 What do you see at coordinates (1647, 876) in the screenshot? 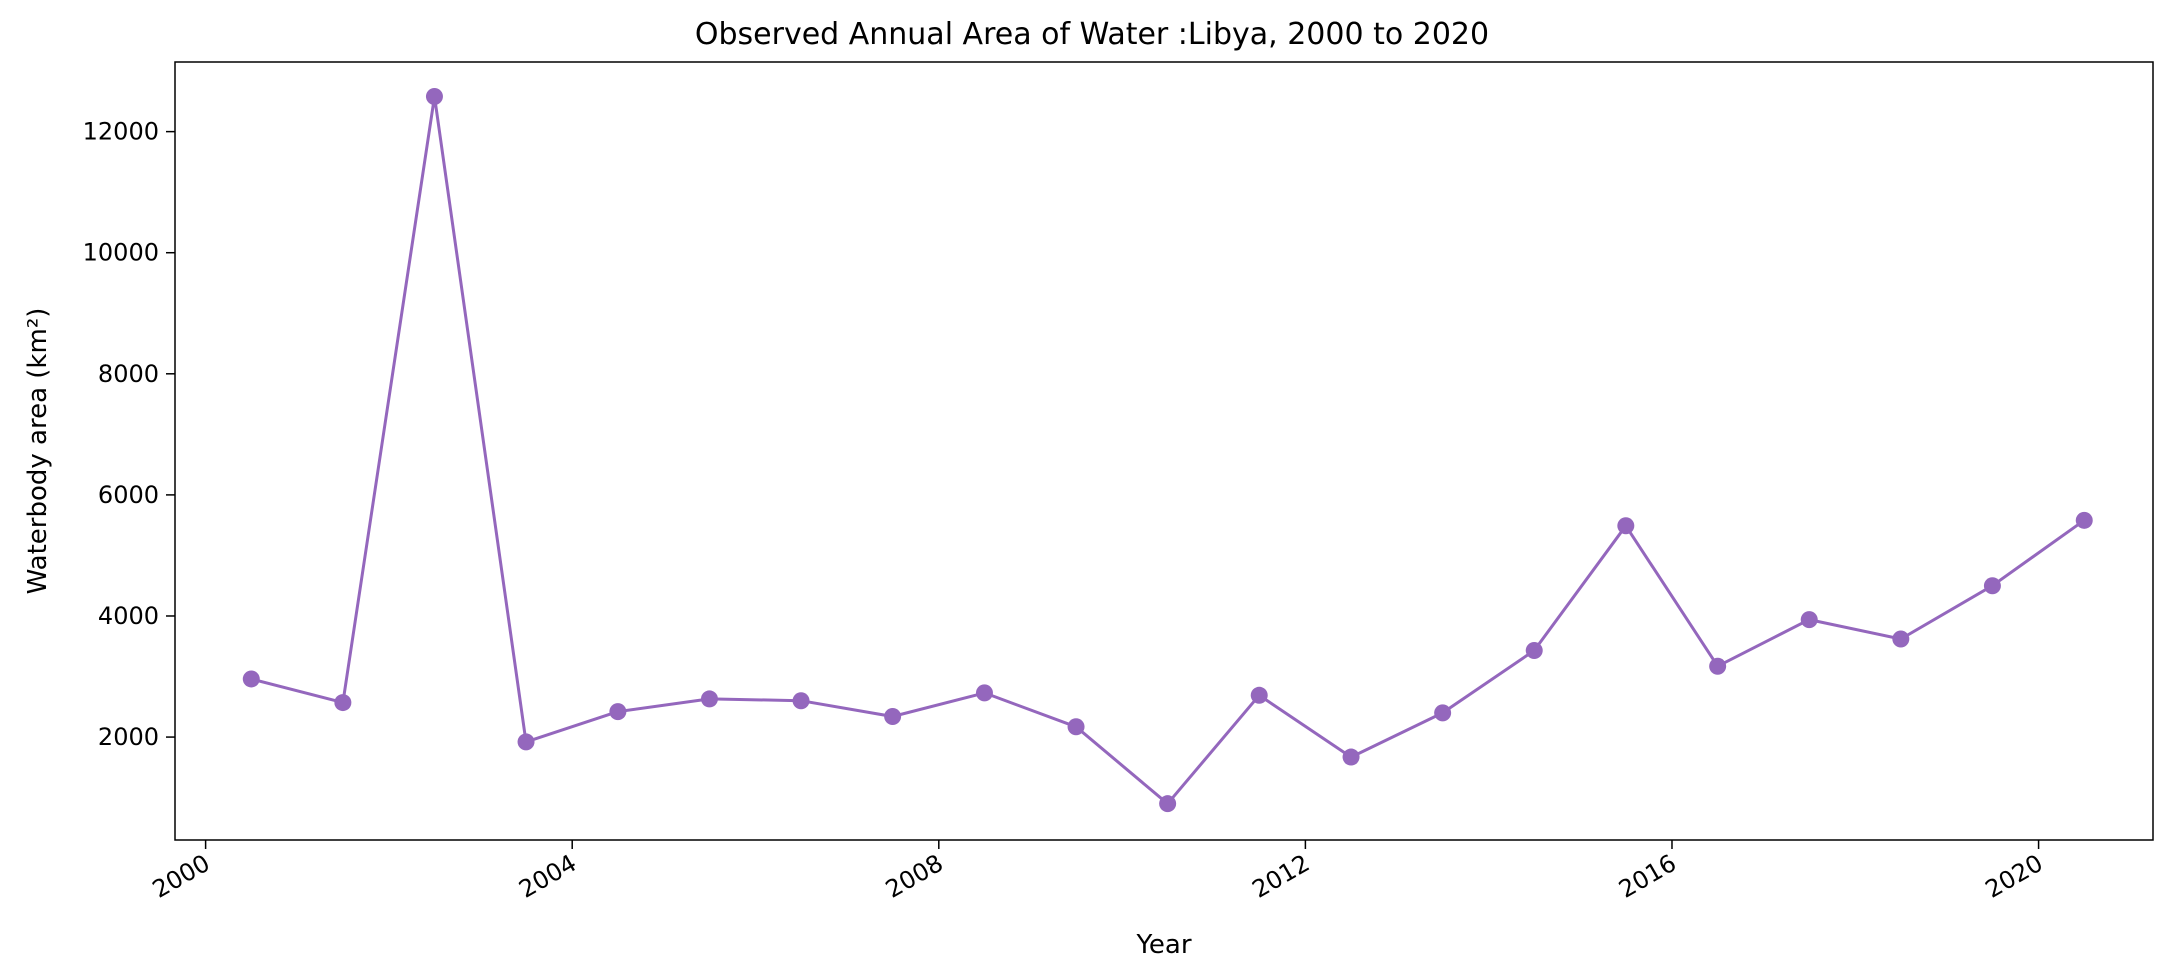
I see `x-tick-label: 2016` at bounding box center [1647, 876].